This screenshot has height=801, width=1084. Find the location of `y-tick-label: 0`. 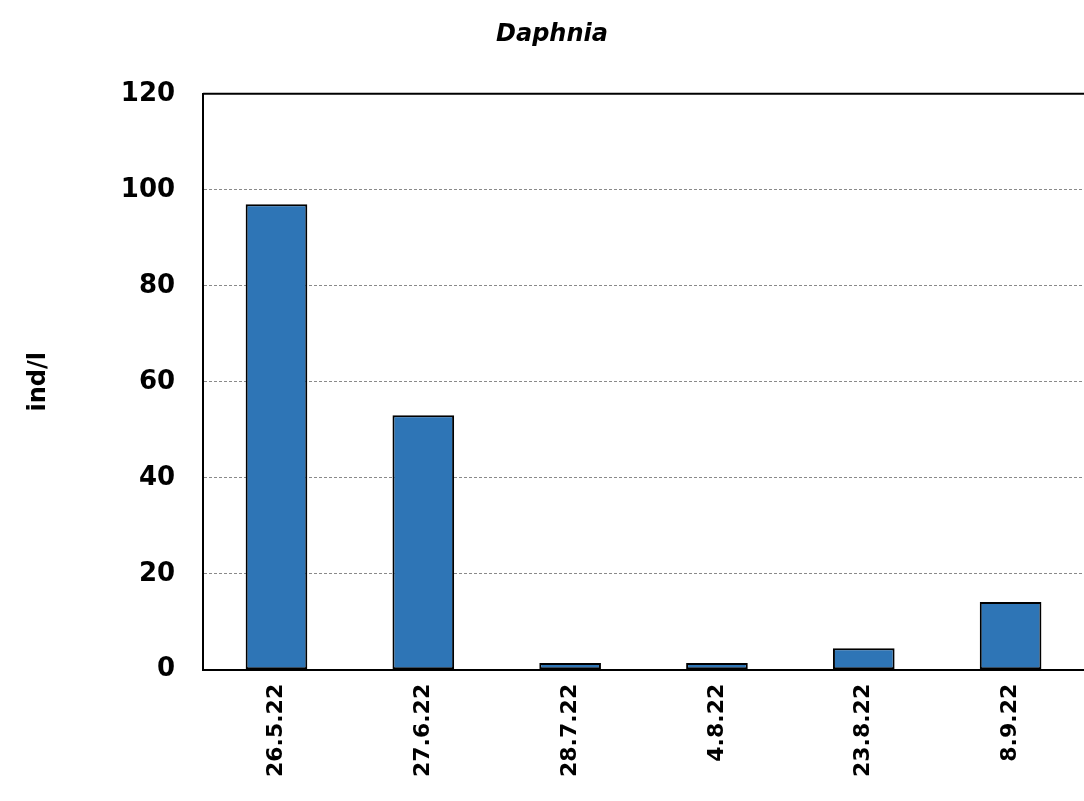

y-tick-label: 0 is located at coordinates (166, 667).